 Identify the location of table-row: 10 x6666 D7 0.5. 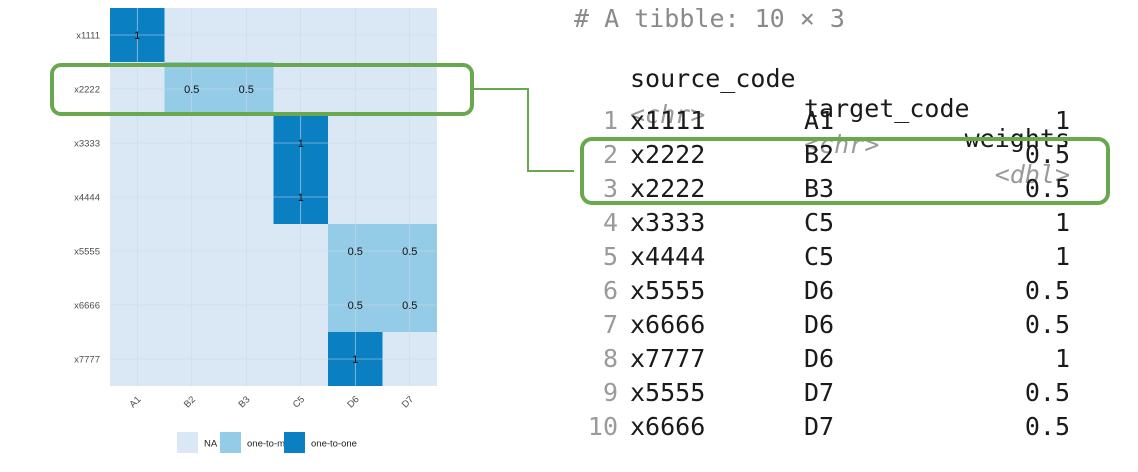
(856, 427).